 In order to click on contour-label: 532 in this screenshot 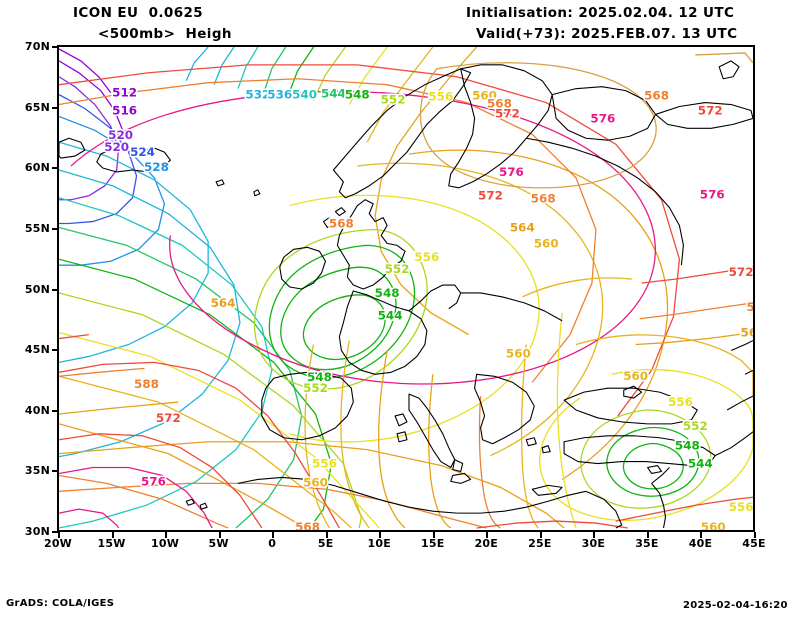, I will do `click(257, 95)`.